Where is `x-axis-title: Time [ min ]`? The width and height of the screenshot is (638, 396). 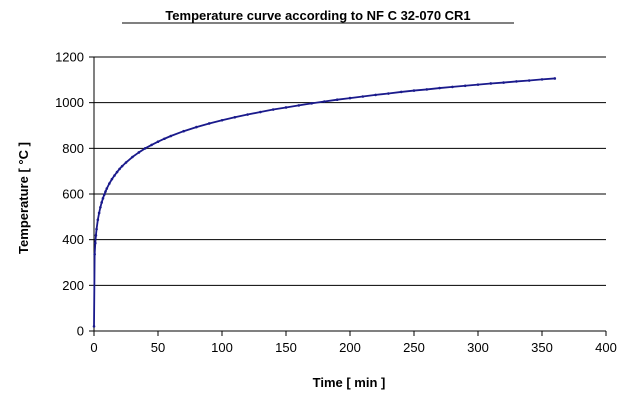
x-axis-title: Time [ min ] is located at coordinates (349, 382).